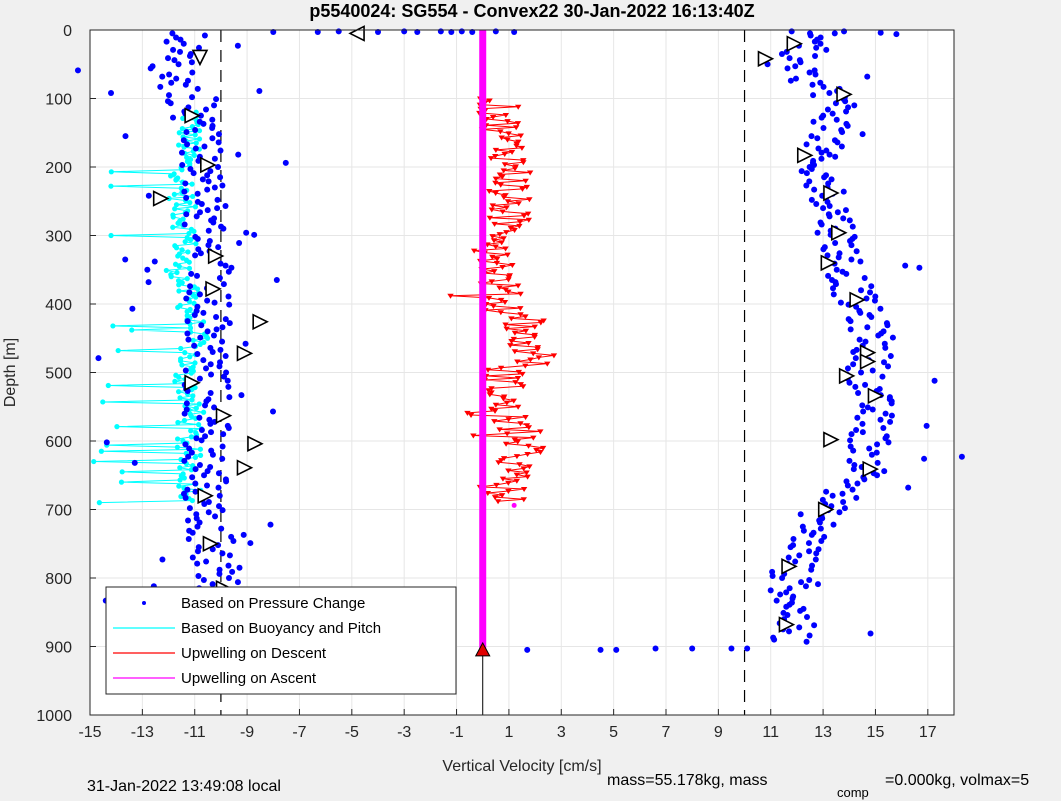 The width and height of the screenshot is (1061, 801). I want to click on x-tick-label: -9, so click(247, 732).